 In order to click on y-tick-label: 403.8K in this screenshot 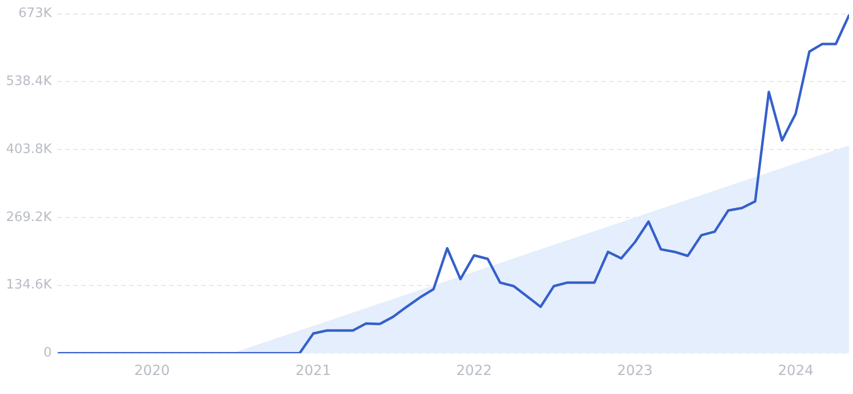, I will do `click(29, 149)`.